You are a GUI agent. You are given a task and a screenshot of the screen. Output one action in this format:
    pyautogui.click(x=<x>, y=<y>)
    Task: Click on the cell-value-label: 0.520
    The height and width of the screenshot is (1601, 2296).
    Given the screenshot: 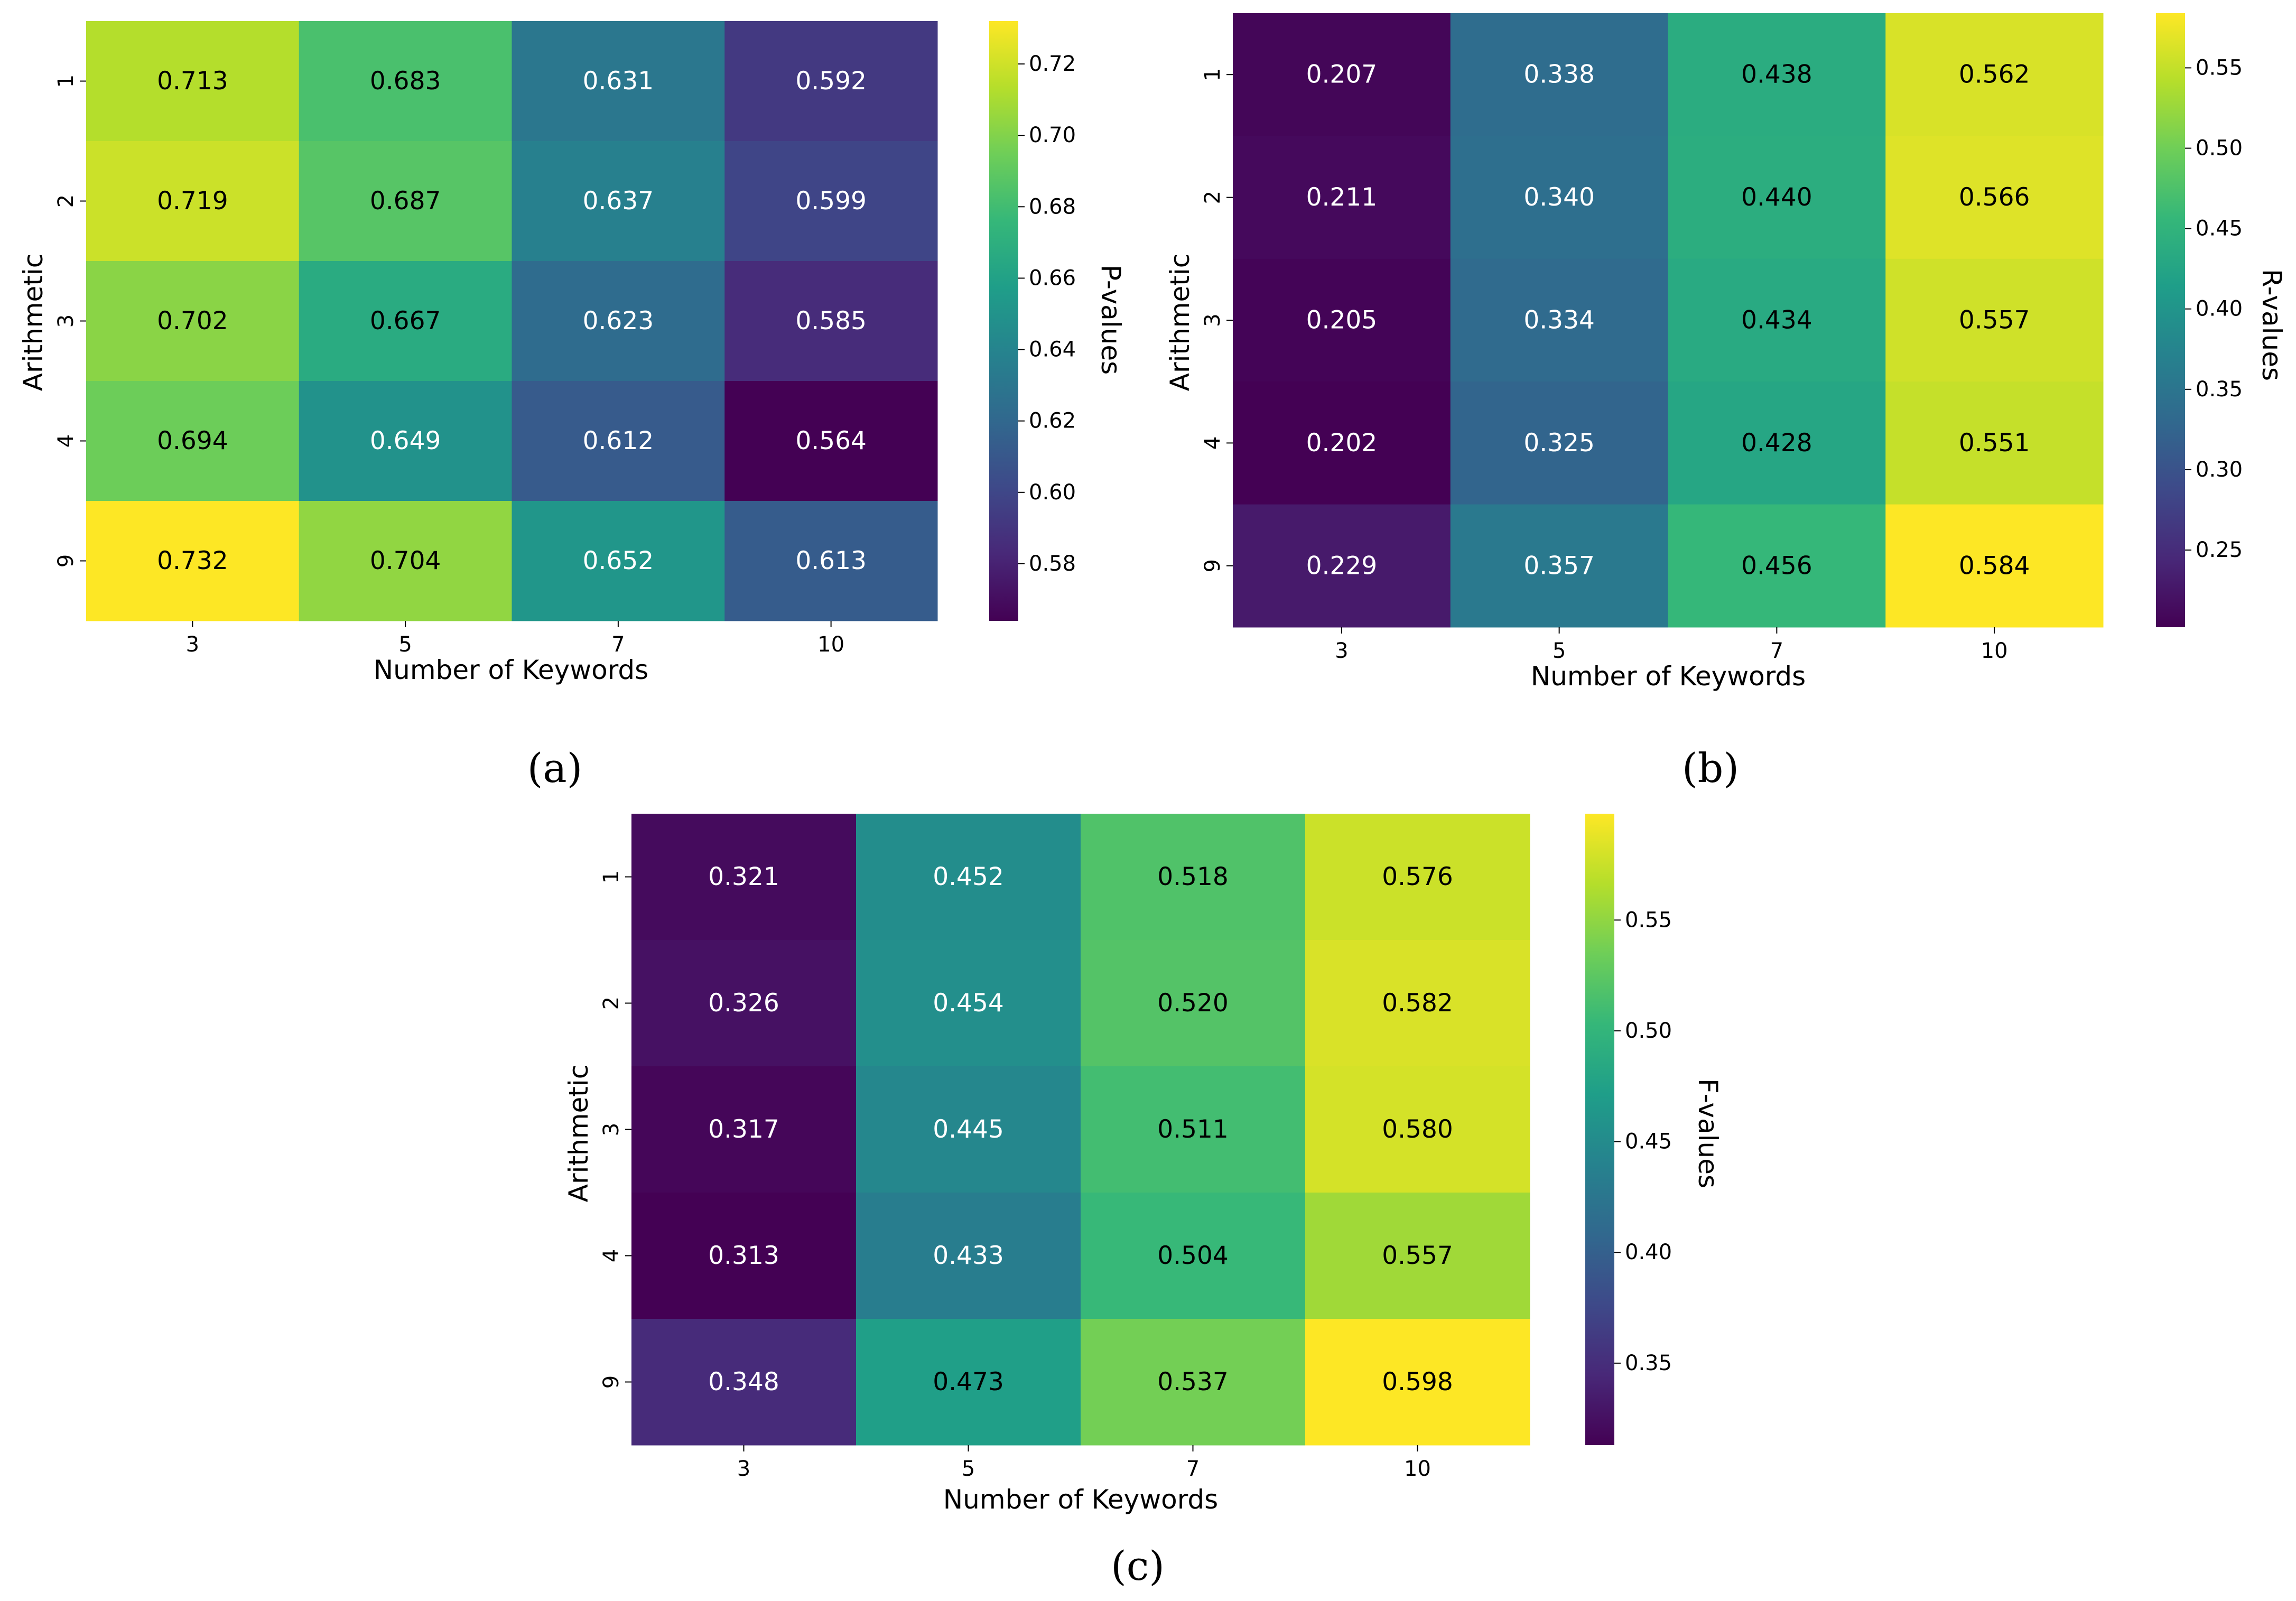 What is the action you would take?
    pyautogui.click(x=1193, y=1003)
    